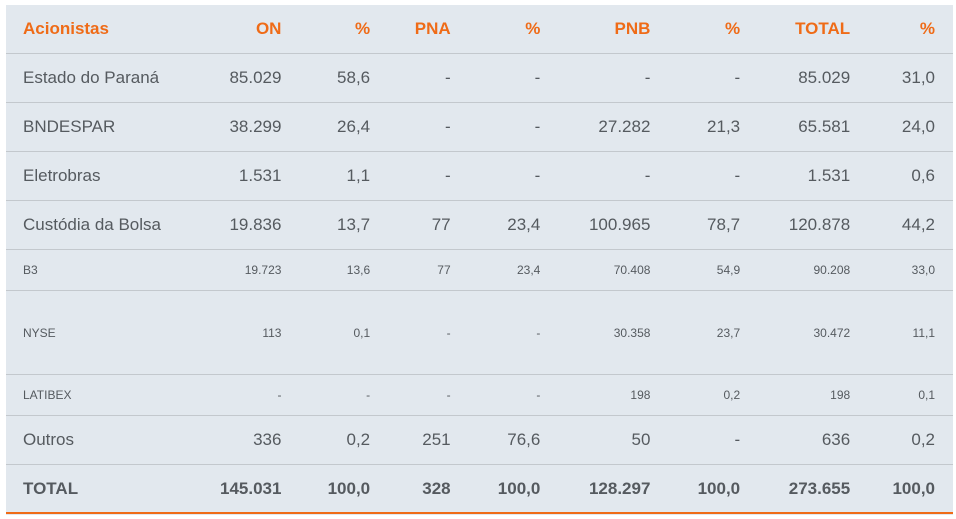  What do you see at coordinates (807, 127) in the screenshot?
I see `cell-total: 65.581` at bounding box center [807, 127].